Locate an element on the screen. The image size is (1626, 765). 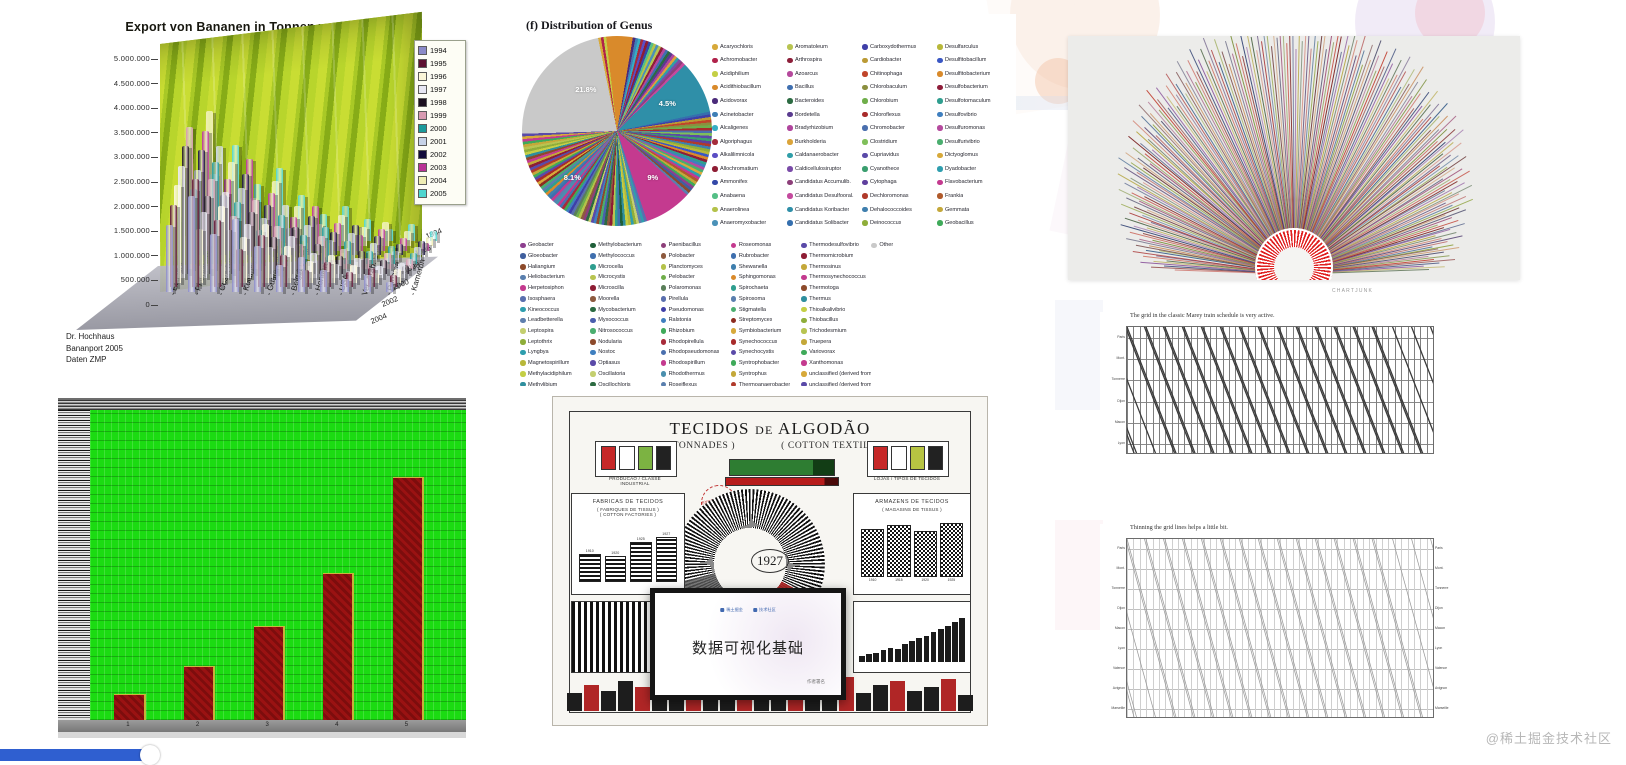
genus-legend-item: Rhodopseudomonas is located at coordinates (696, 352).